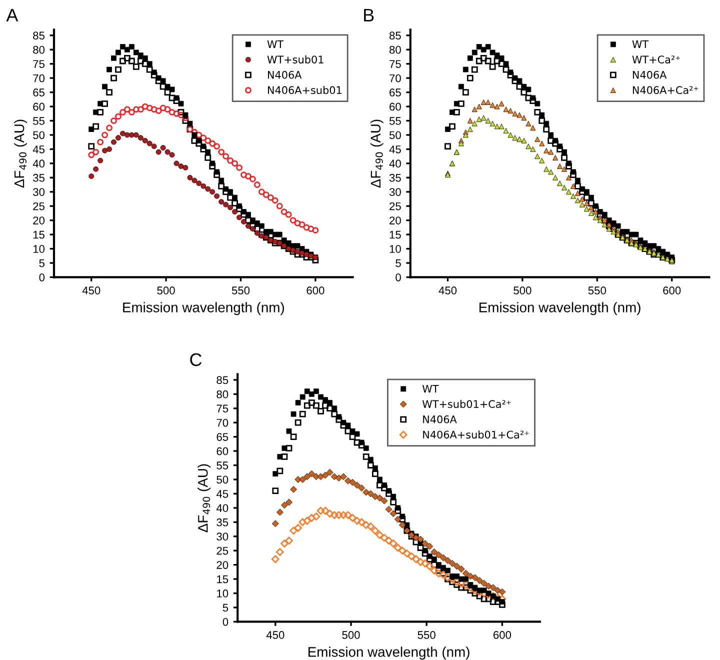 Image resolution: width=720 pixels, height=660 pixels. Describe the element at coordinates (665, 90) in the screenshot. I see `legend-label: N406A+Ca²⁺` at that location.